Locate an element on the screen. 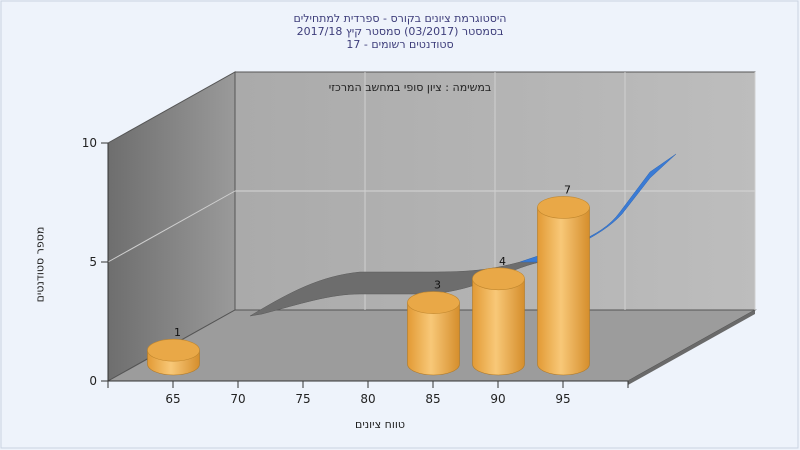 The height and width of the screenshot is (450, 800). x-tick-label: 70 is located at coordinates (237, 399).